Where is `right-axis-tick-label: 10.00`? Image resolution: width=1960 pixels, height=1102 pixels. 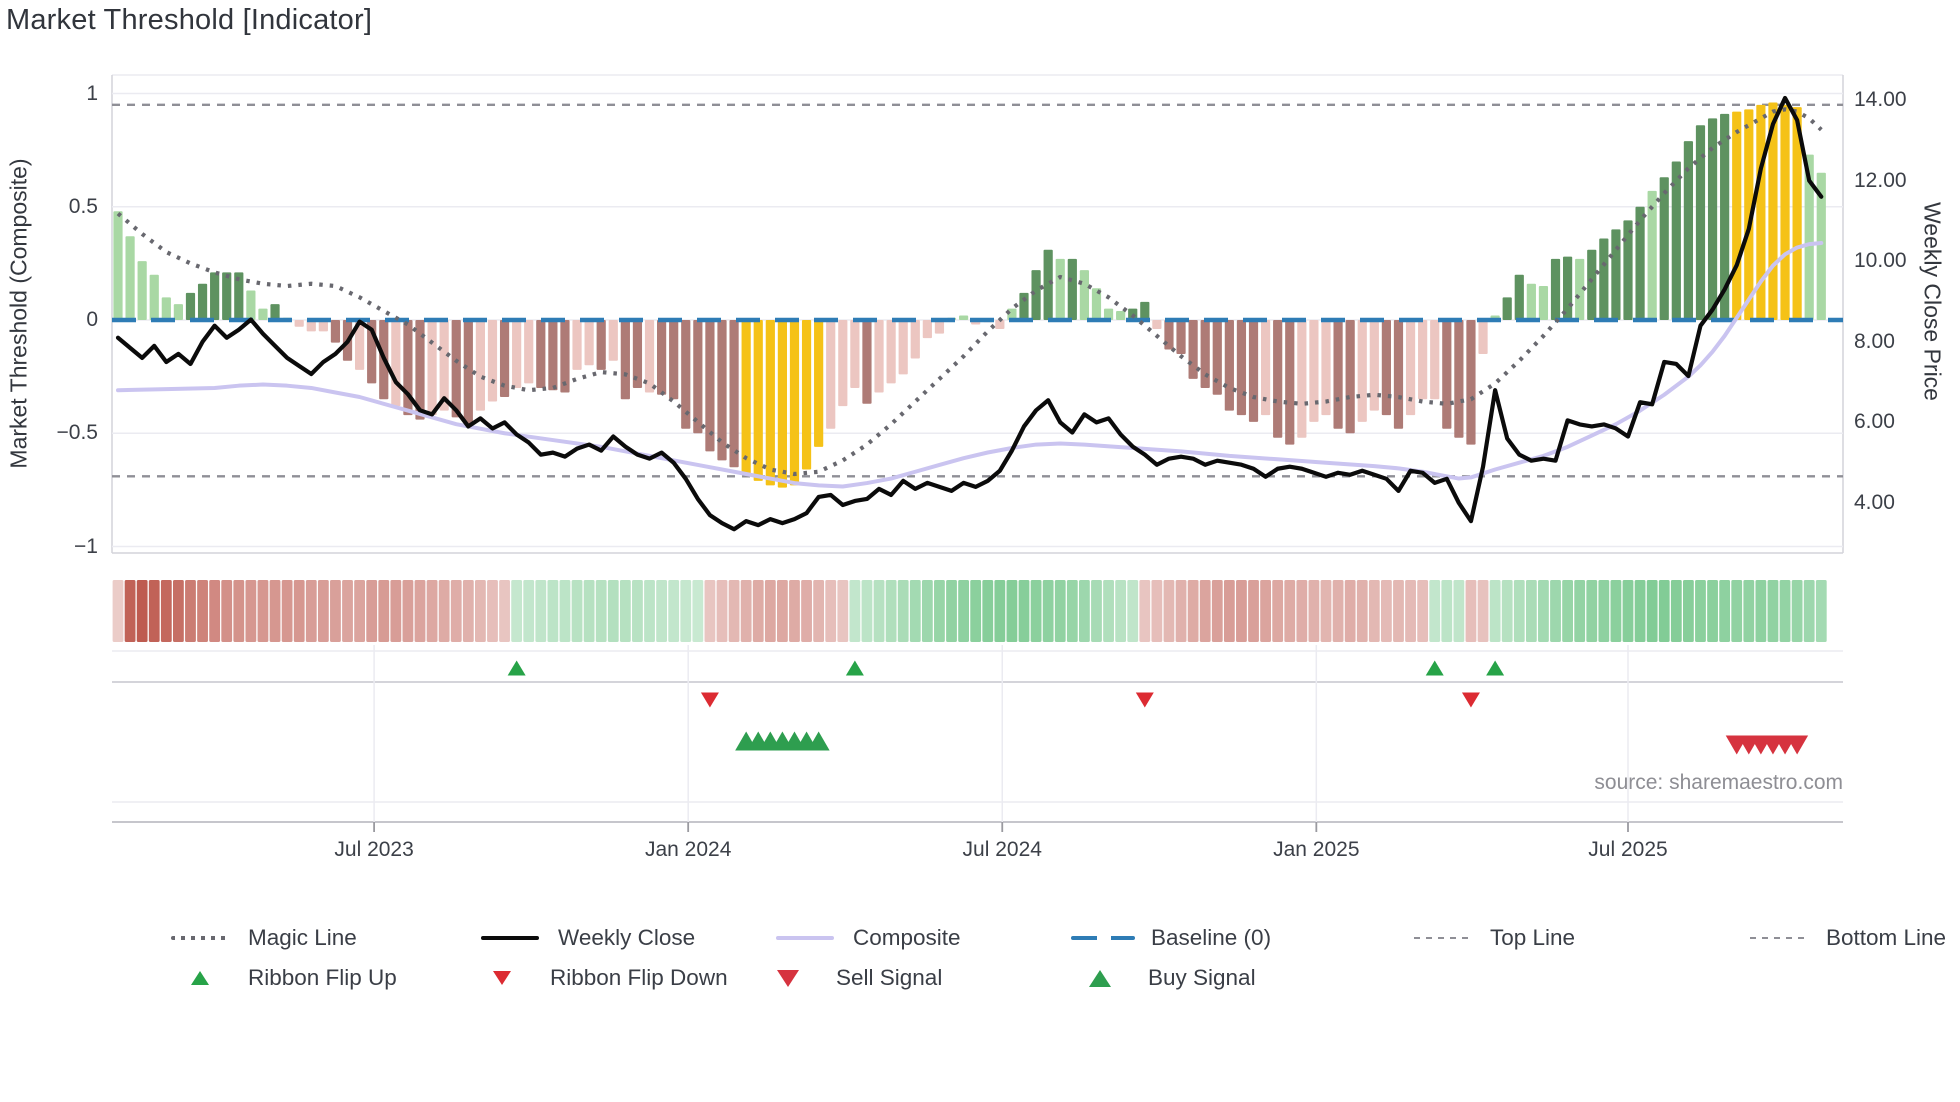
right-axis-tick-label: 10.00 is located at coordinates (1880, 261).